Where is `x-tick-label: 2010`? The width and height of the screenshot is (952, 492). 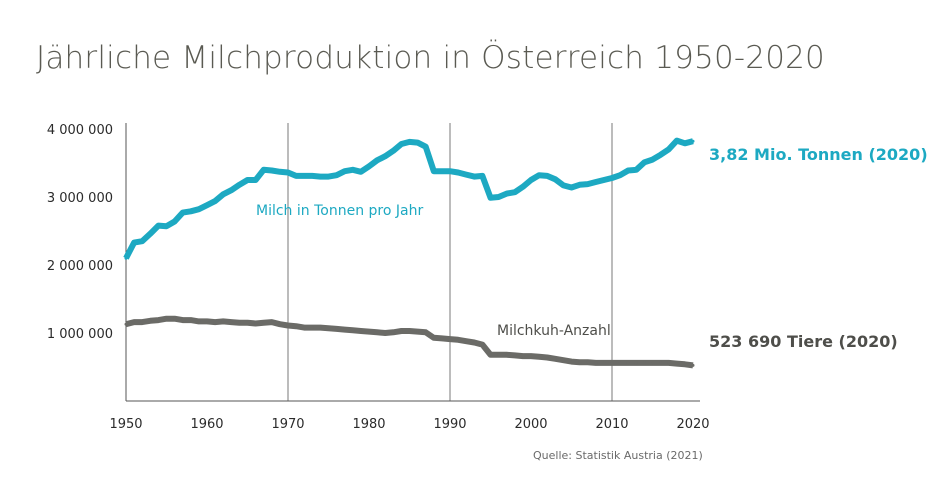
x-tick-label: 2010 is located at coordinates (611, 424).